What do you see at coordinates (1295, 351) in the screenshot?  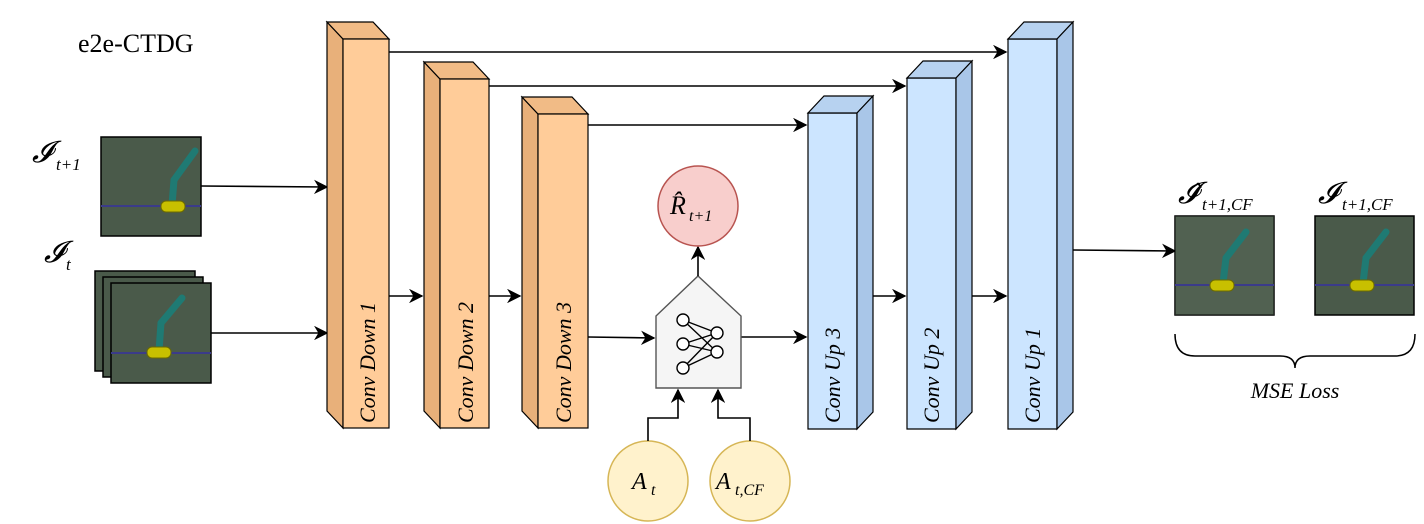 I see `loss-brace` at bounding box center [1295, 351].